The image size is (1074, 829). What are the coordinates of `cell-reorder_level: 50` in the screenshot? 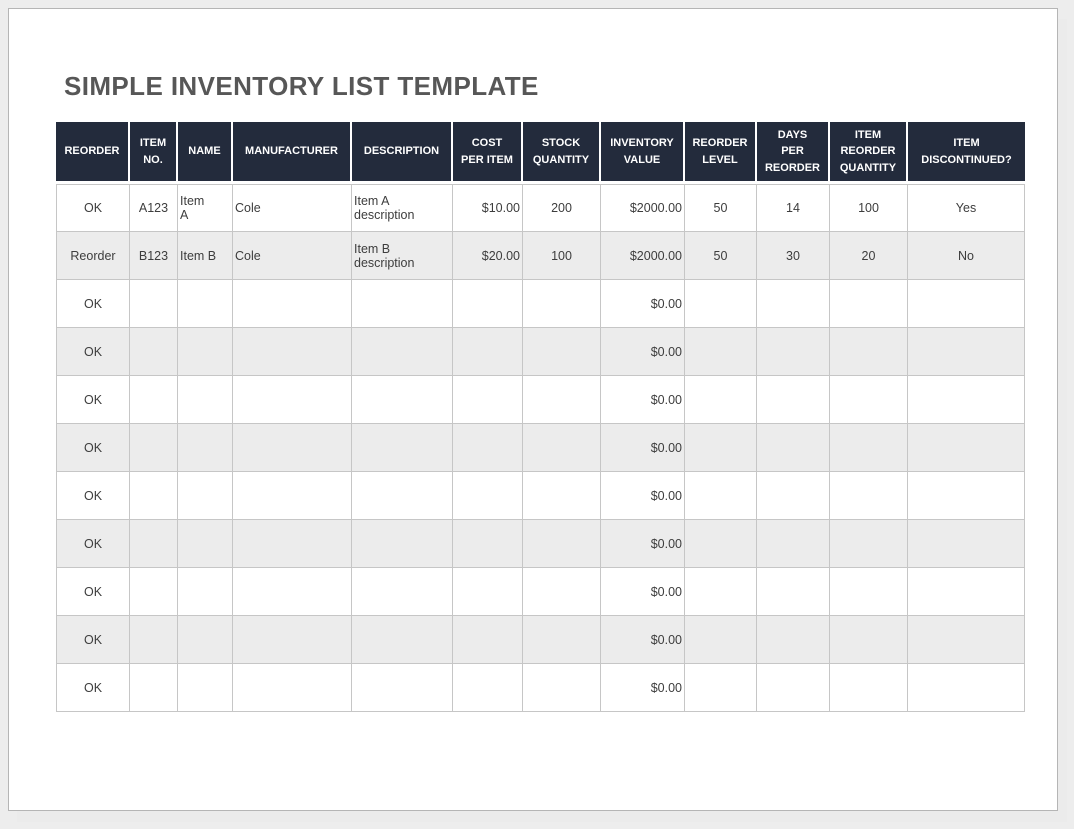 It's located at (721, 208).